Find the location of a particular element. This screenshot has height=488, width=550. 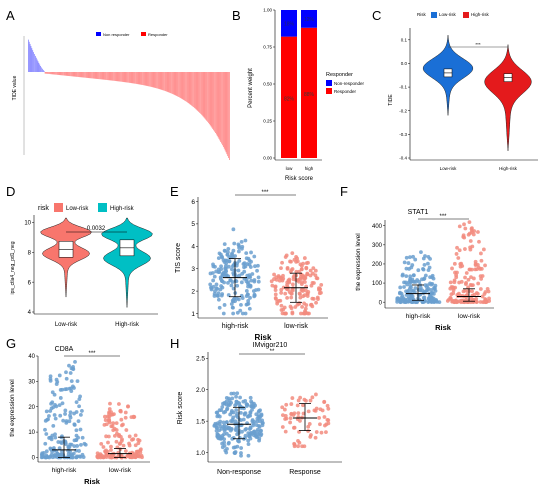

panel-c-y-tick-label: -0.2 is located at coordinates (403, 110).